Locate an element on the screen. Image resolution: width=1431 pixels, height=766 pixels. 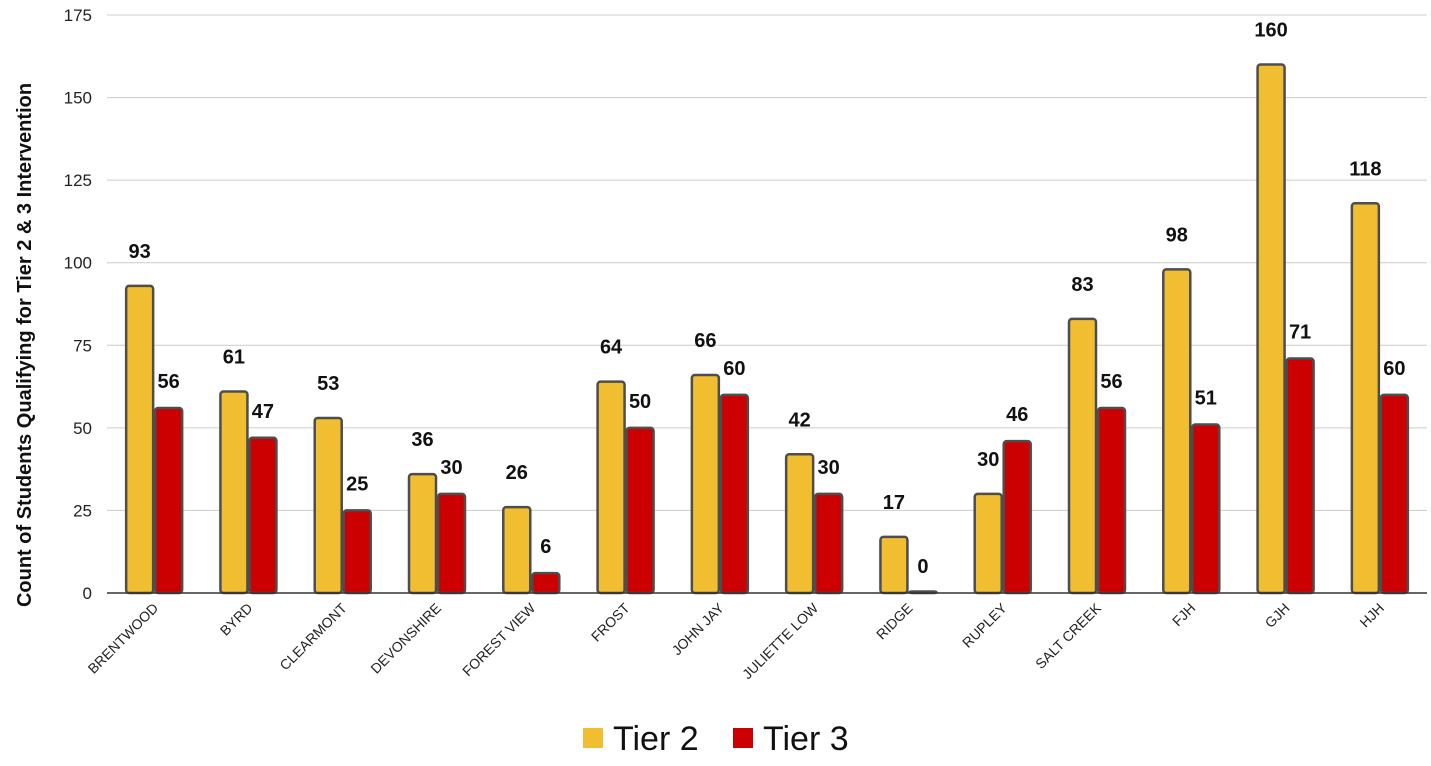
tier2-legend-swatch is located at coordinates (593, 738).